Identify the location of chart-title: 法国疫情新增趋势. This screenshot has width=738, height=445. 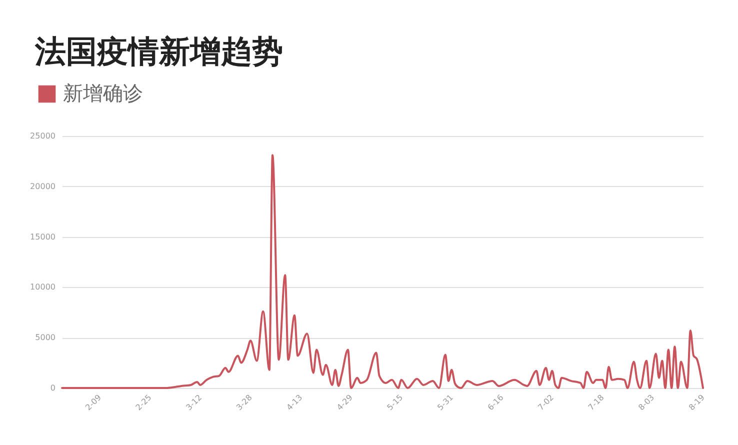
(158, 52).